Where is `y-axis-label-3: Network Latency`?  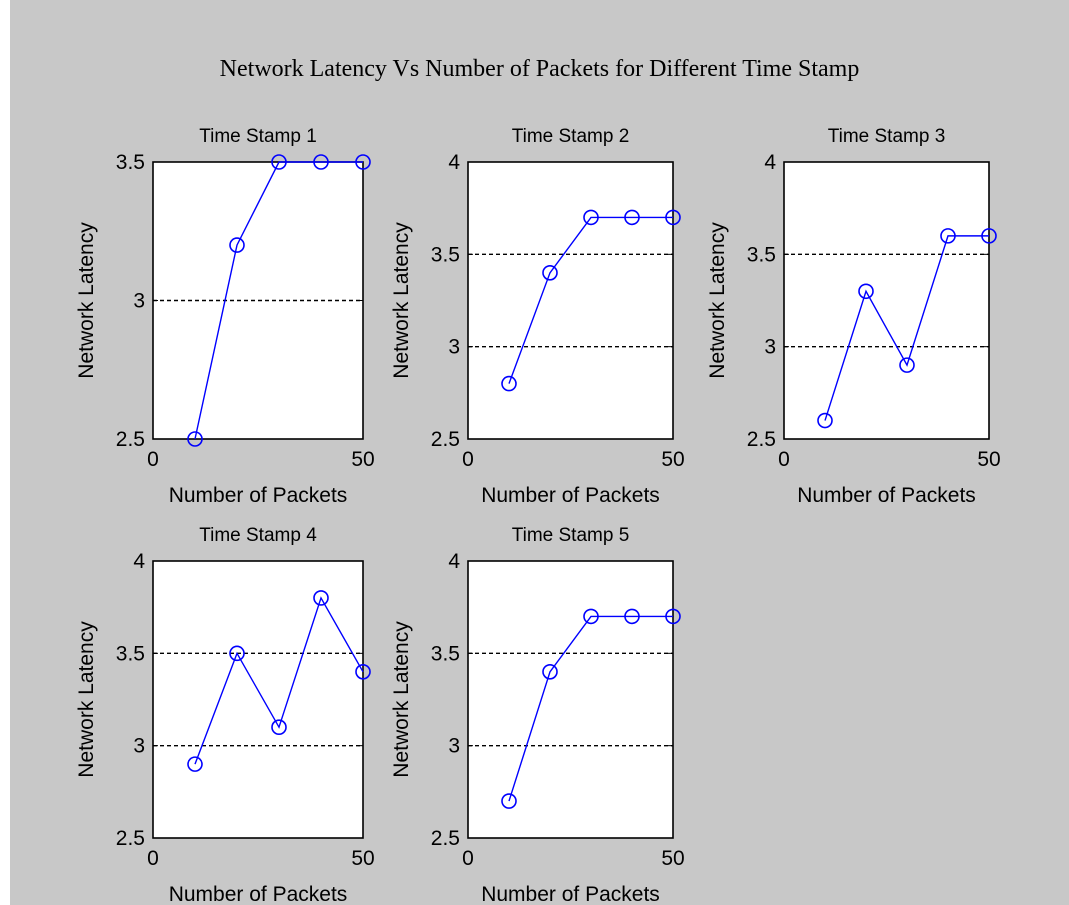 y-axis-label-3: Network Latency is located at coordinates (717, 300).